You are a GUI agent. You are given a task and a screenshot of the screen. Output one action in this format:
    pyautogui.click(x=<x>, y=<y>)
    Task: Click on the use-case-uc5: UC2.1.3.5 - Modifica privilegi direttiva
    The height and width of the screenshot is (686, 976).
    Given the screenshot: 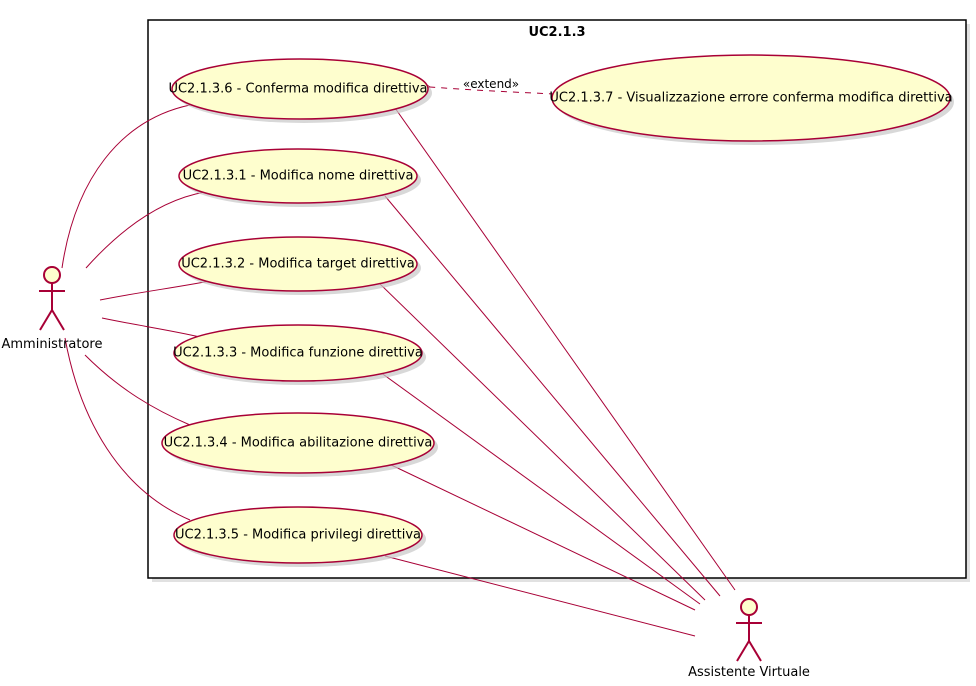 What is the action you would take?
    pyautogui.click(x=299, y=536)
    